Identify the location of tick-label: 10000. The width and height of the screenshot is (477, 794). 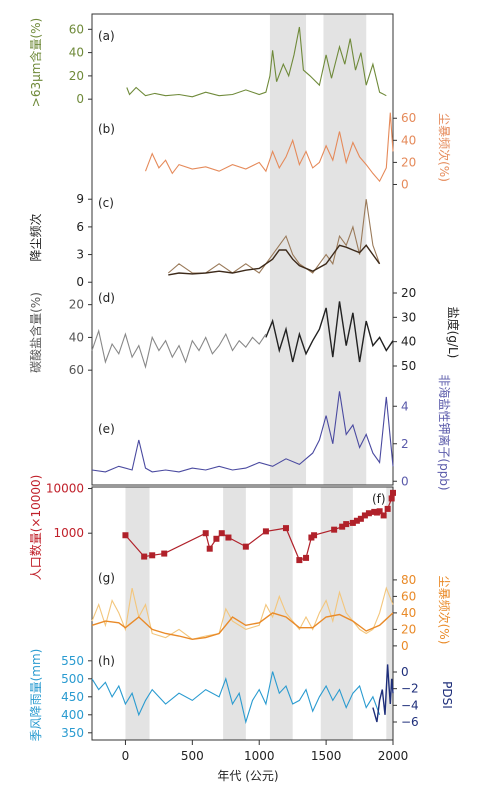
(65, 489).